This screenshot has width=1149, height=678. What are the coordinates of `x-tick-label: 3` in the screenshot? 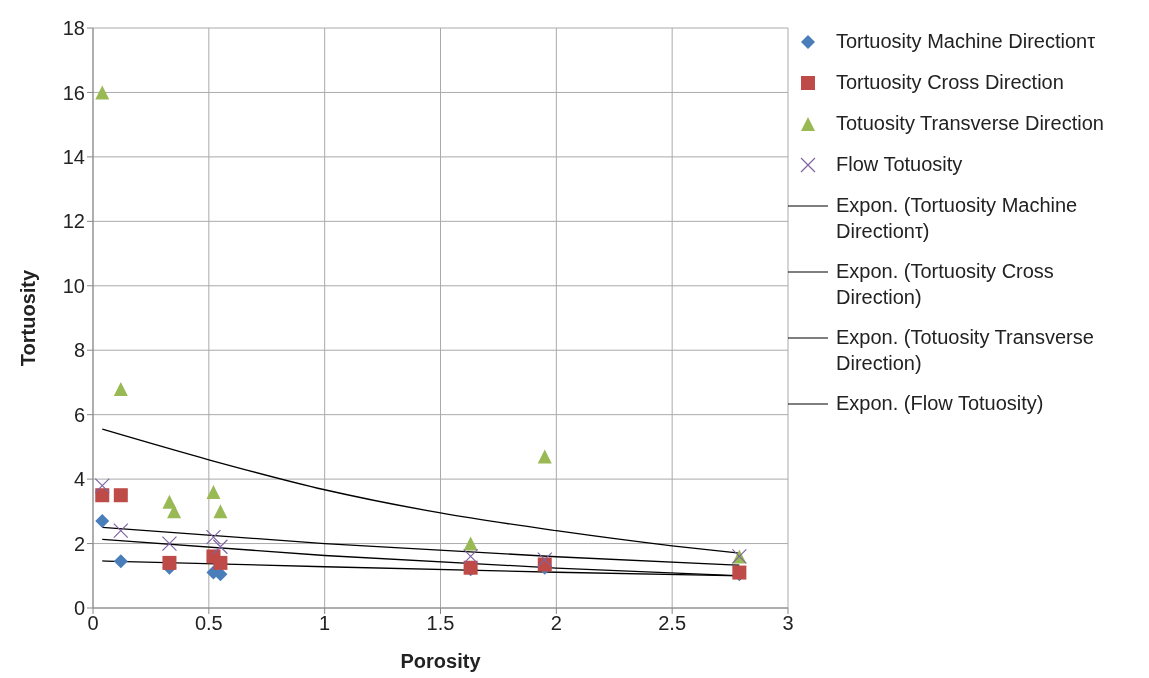 It's located at (788, 623).